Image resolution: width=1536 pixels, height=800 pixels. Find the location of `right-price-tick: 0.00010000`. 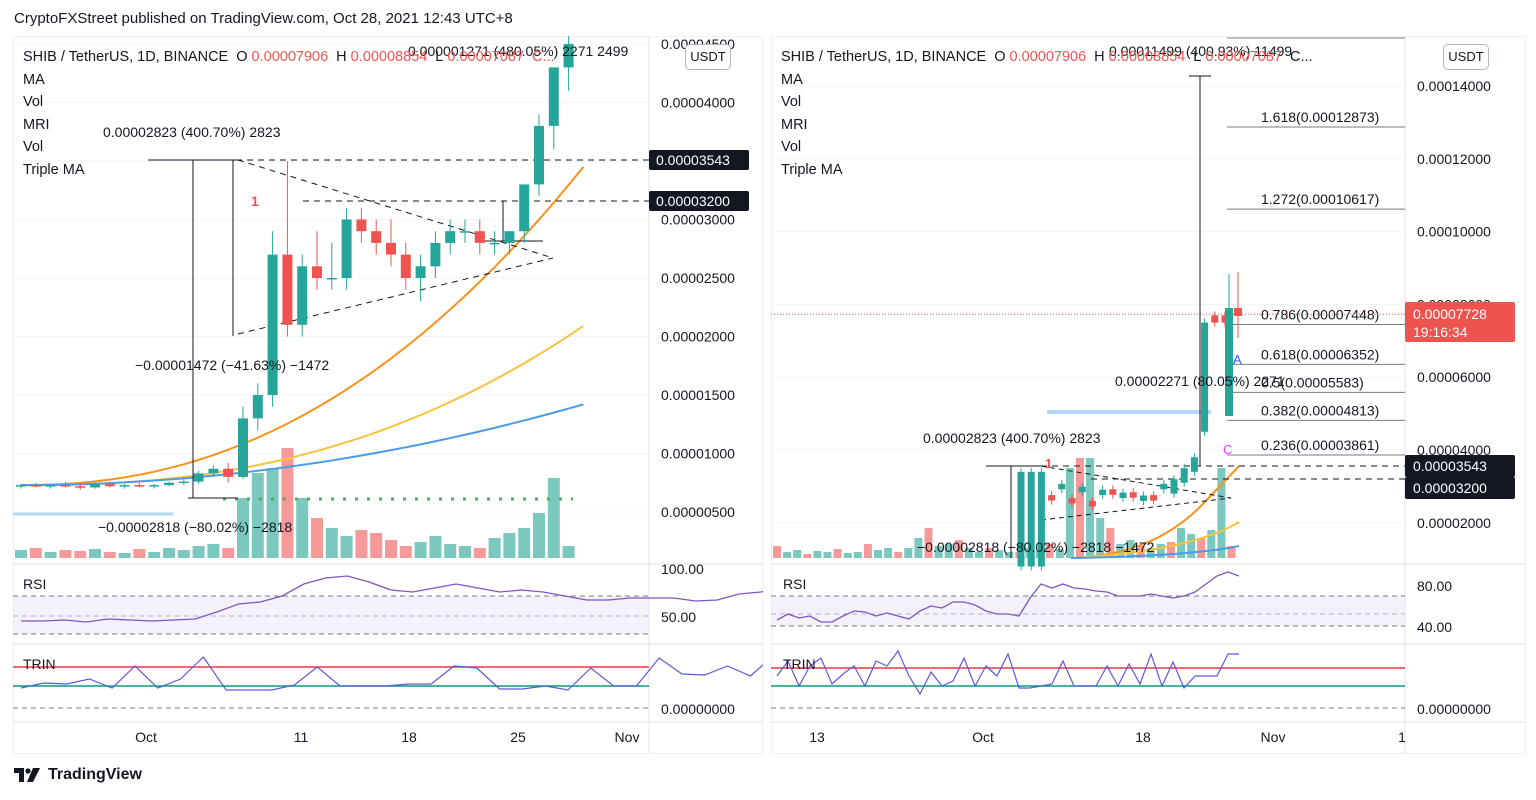

right-price-tick: 0.00010000 is located at coordinates (1454, 232).